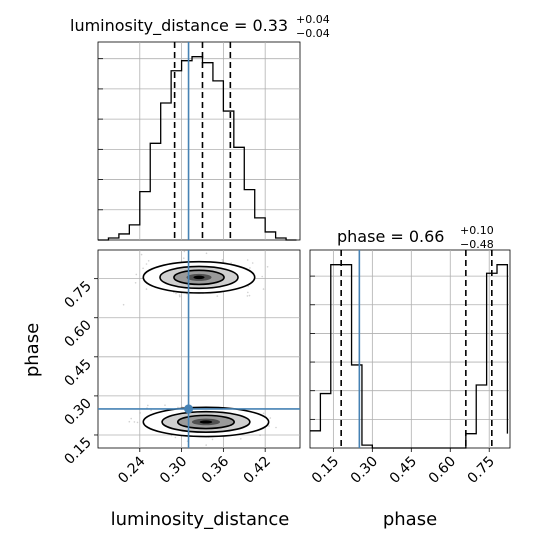 The height and width of the screenshot is (550, 550). What do you see at coordinates (200, 519) in the screenshot?
I see `x-axis-label-luminosity-distance: luminosity_distance` at bounding box center [200, 519].